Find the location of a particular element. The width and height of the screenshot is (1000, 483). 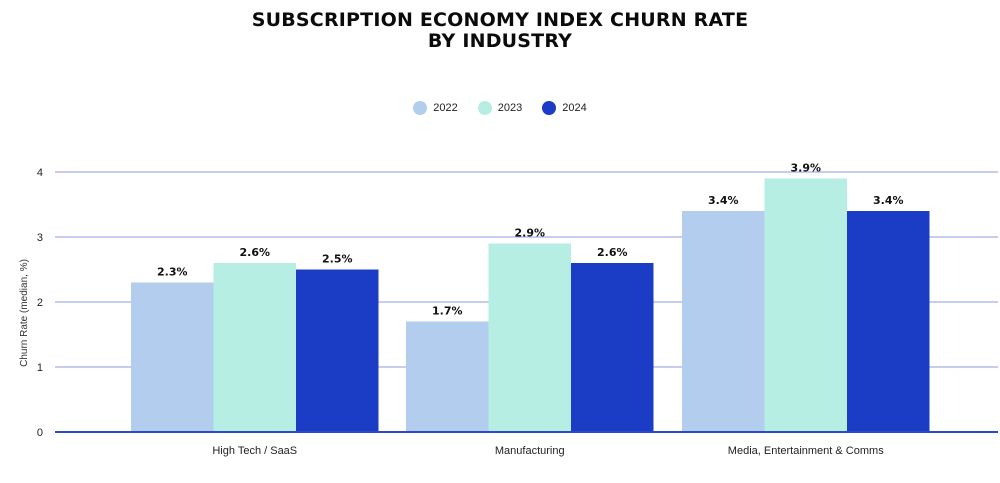

x-tick-label: Media, Entertainment & Comms is located at coordinates (806, 451).